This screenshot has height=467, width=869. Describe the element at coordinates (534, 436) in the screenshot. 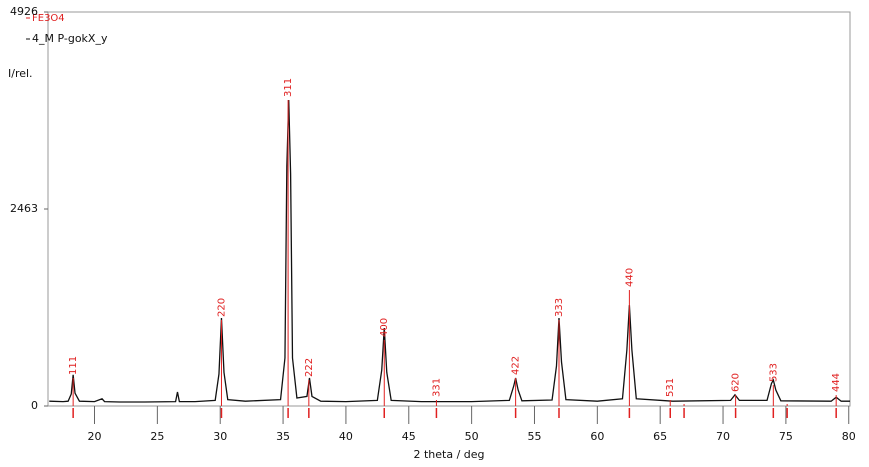

I see `x-tick-label: 55` at that location.